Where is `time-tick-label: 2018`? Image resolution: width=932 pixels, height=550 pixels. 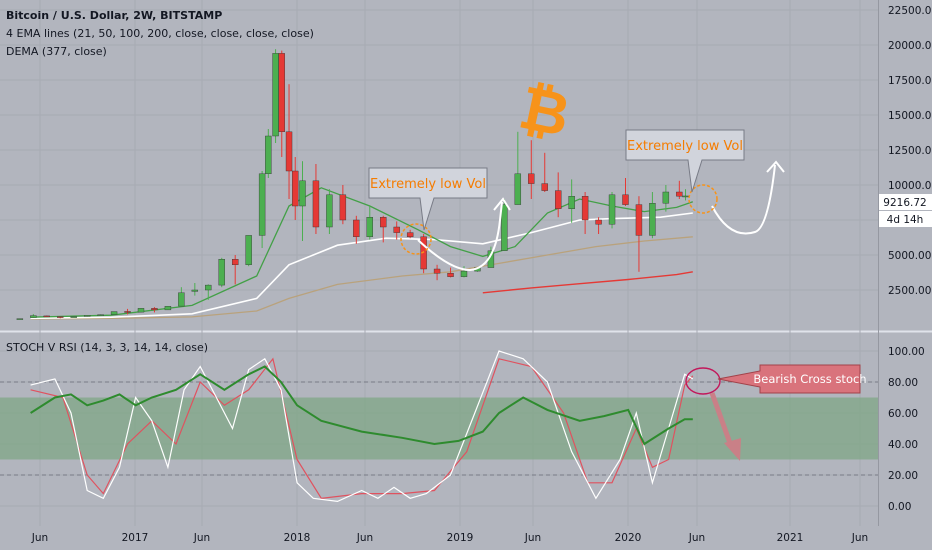 time-tick-label: 2018 is located at coordinates (297, 538).